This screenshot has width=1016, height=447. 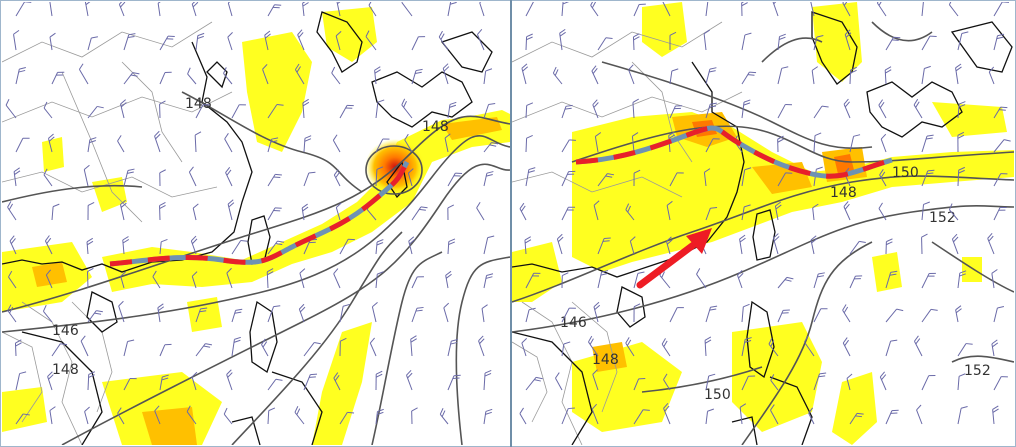 What do you see at coordinates (605, 360) in the screenshot?
I see `contour-label: 148` at bounding box center [605, 360].